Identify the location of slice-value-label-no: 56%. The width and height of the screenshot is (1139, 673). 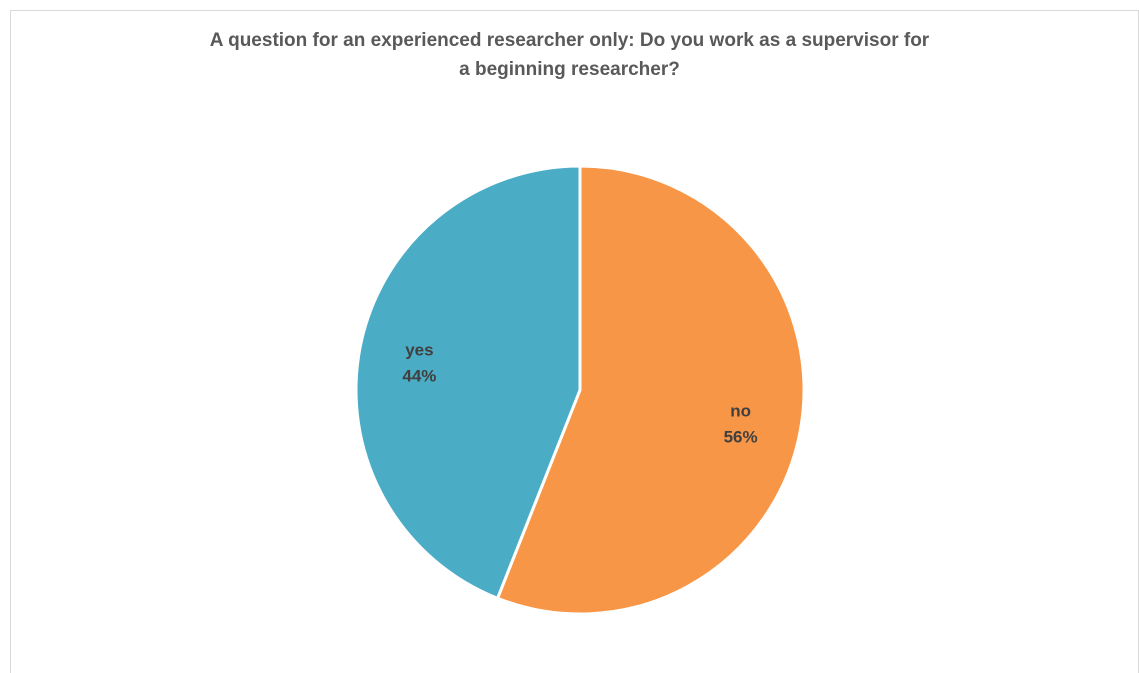
(741, 437).